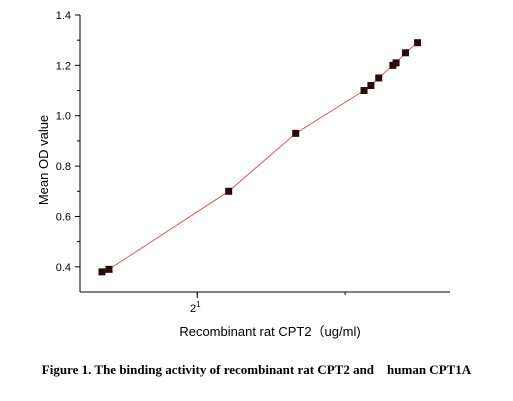 Image resolution: width=513 pixels, height=401 pixels. Describe the element at coordinates (63, 117) in the screenshot. I see `y-tick-label: 1.0` at that location.